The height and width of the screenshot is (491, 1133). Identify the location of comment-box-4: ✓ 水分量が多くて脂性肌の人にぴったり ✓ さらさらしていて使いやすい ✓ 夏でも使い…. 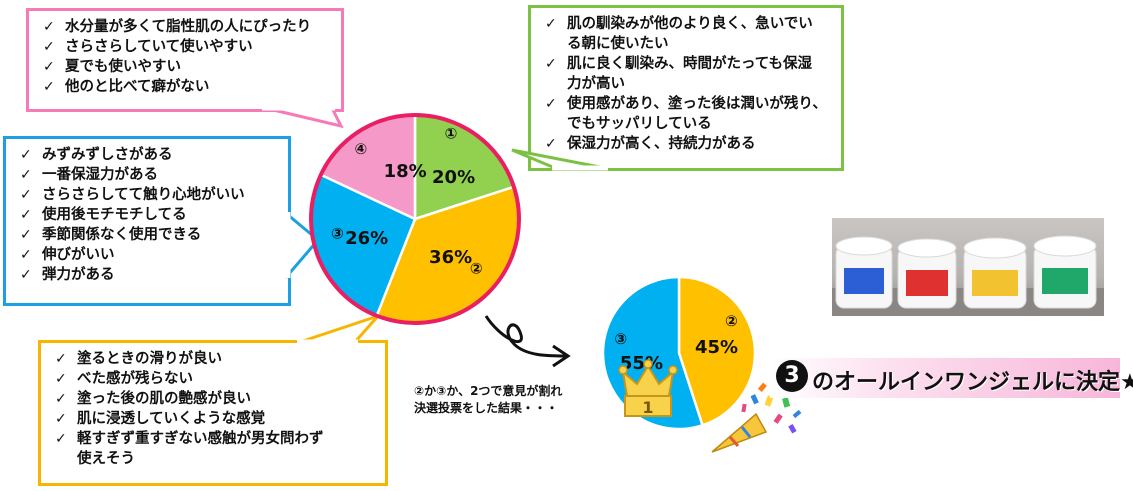
(185, 60).